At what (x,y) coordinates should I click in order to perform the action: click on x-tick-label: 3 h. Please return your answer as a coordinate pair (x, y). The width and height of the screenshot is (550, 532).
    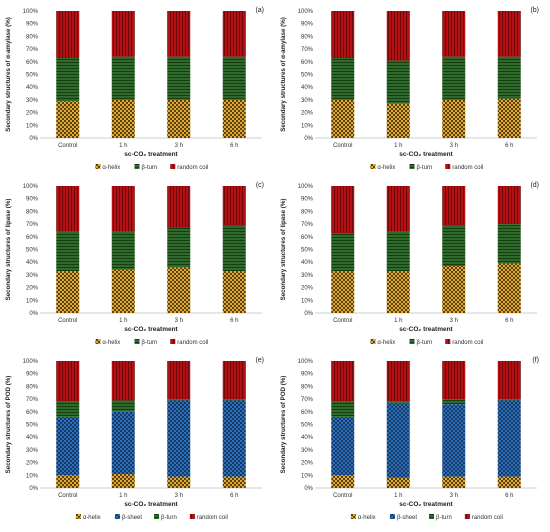
    Looking at the image, I should click on (454, 321).